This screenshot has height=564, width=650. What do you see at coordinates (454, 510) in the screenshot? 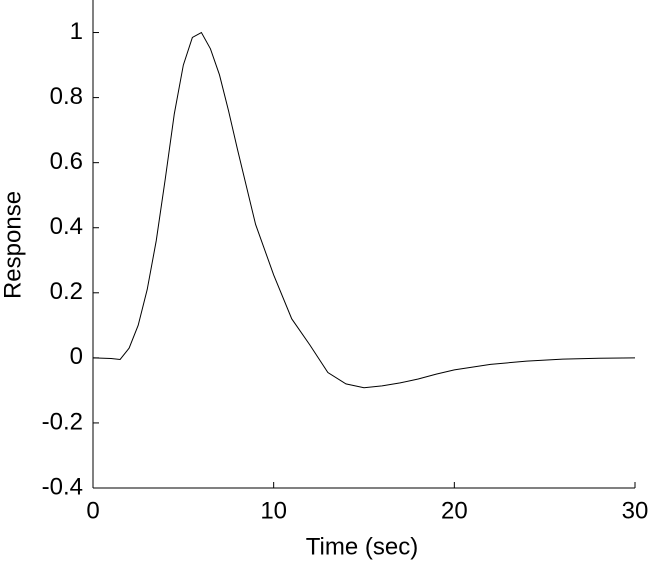
I see `x-tick-label: 20` at bounding box center [454, 510].